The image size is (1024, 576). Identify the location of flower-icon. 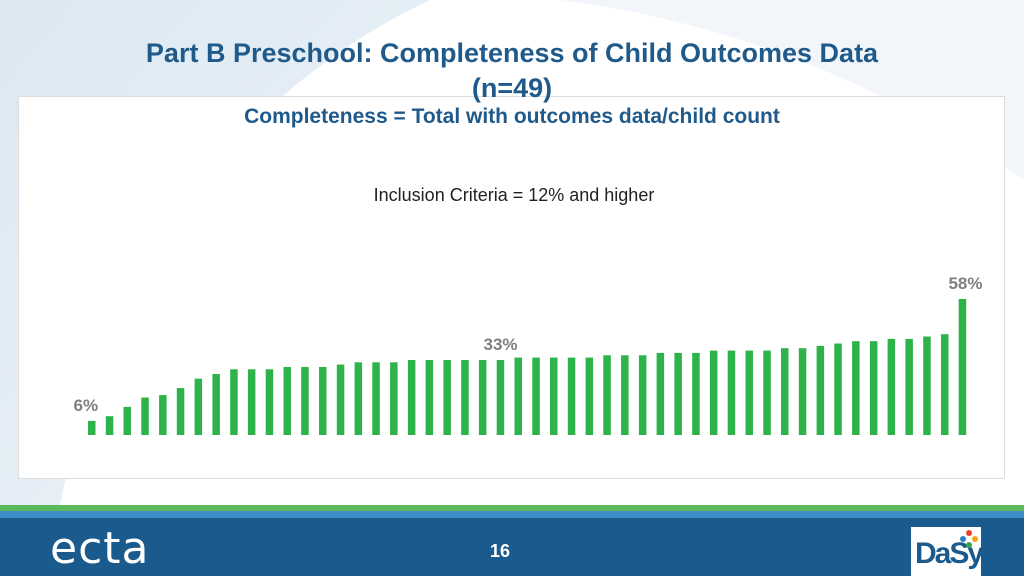
(969, 539).